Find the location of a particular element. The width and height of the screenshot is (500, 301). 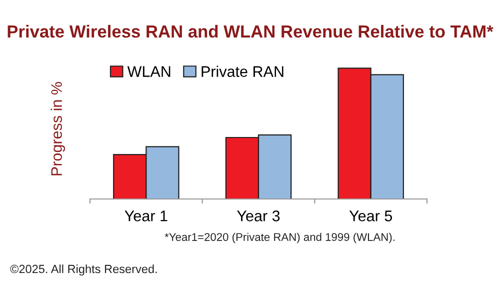

x-tick-label: Year 1 is located at coordinates (146, 216).